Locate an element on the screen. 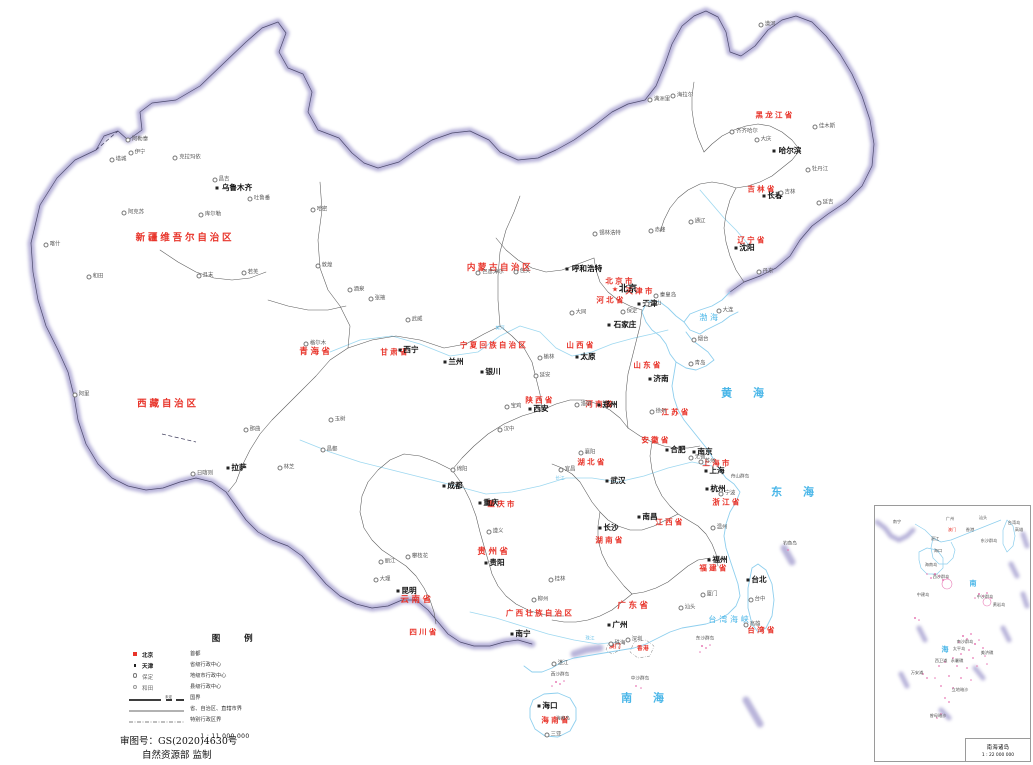 The image size is (1033, 765). legend-entry: 和田 县级行政中心 is located at coordinates (223, 687).